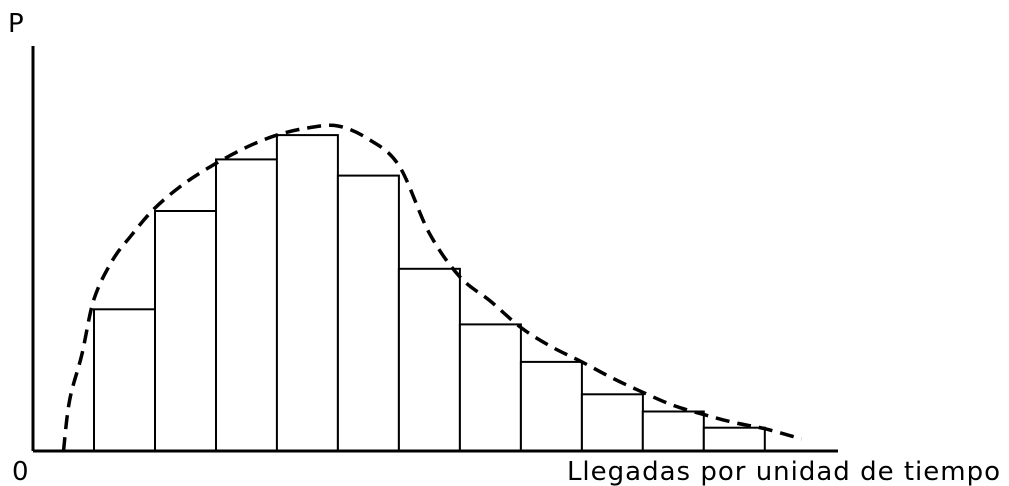  What do you see at coordinates (784, 471) in the screenshot?
I see `x-axis-label: Llegadas por unidad de tiempo` at bounding box center [784, 471].